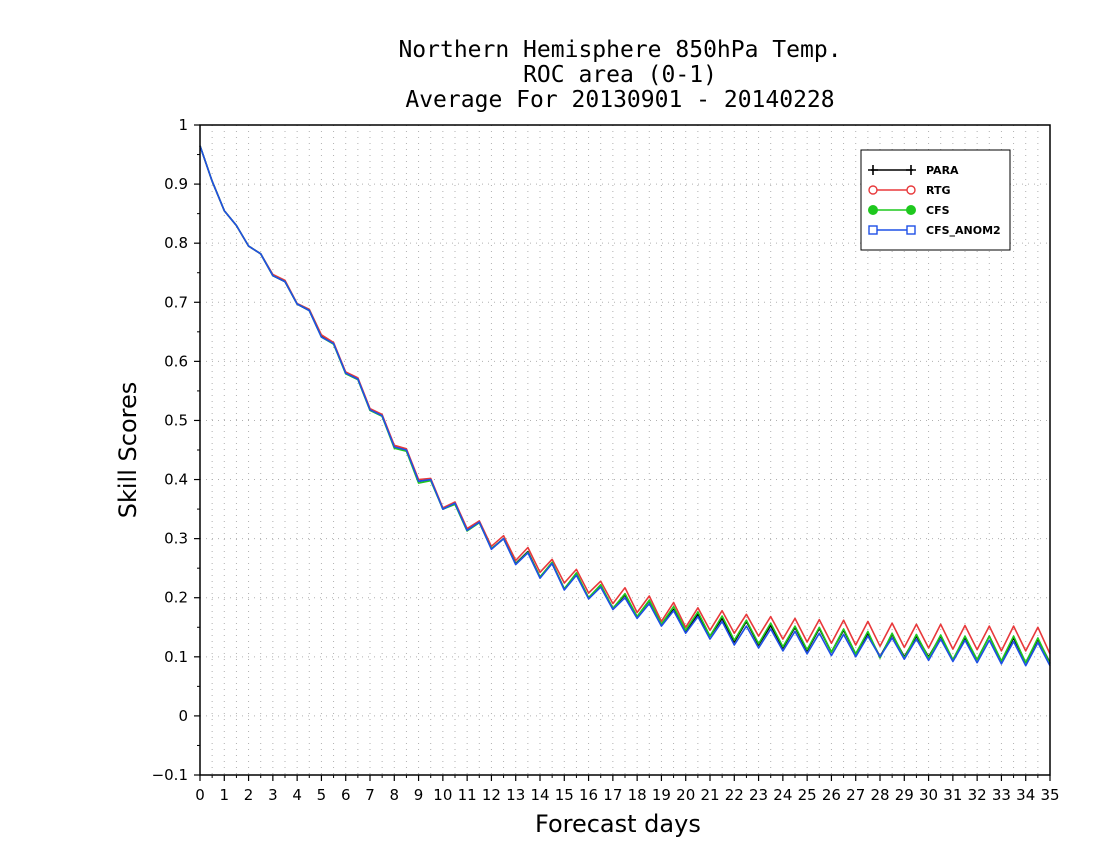 Image resolution: width=1100 pixels, height=850 pixels. I want to click on x-tick-label: 18, so click(637, 795).